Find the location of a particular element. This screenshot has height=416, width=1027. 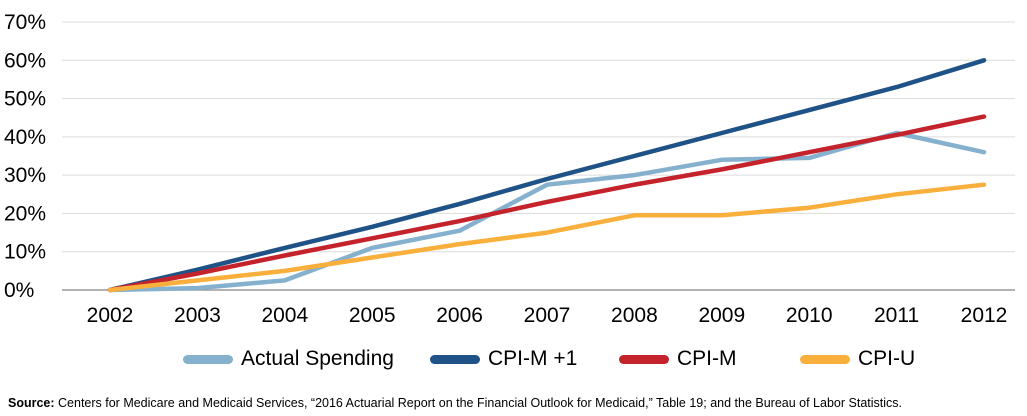

x-tick-label: 2011 is located at coordinates (896, 315).